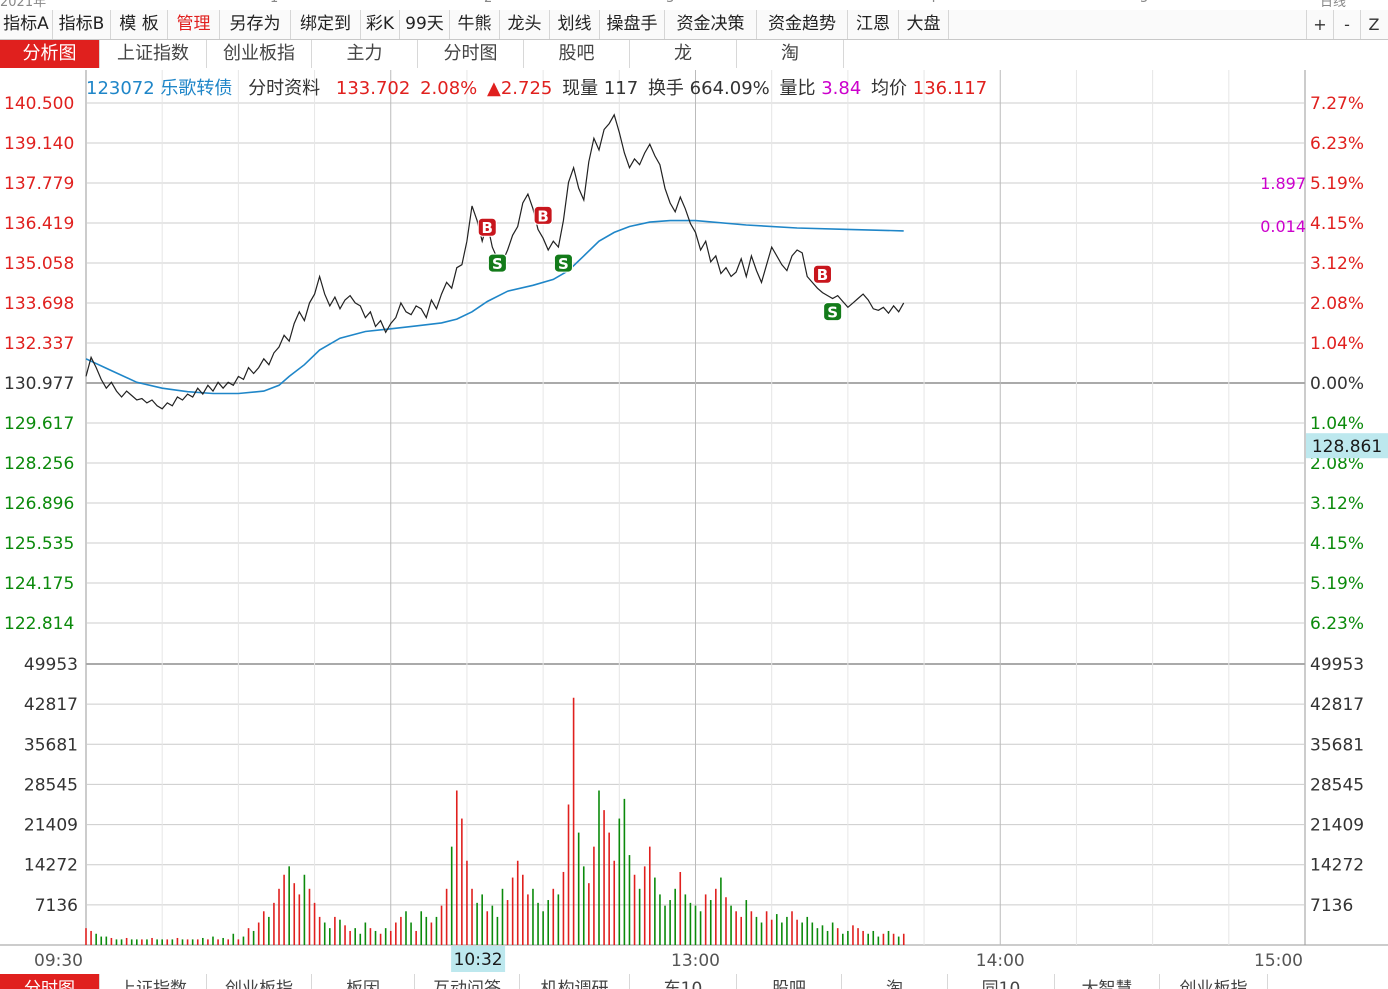 The width and height of the screenshot is (1388, 989). I want to click on time-label-0: 09:30, so click(58, 961).